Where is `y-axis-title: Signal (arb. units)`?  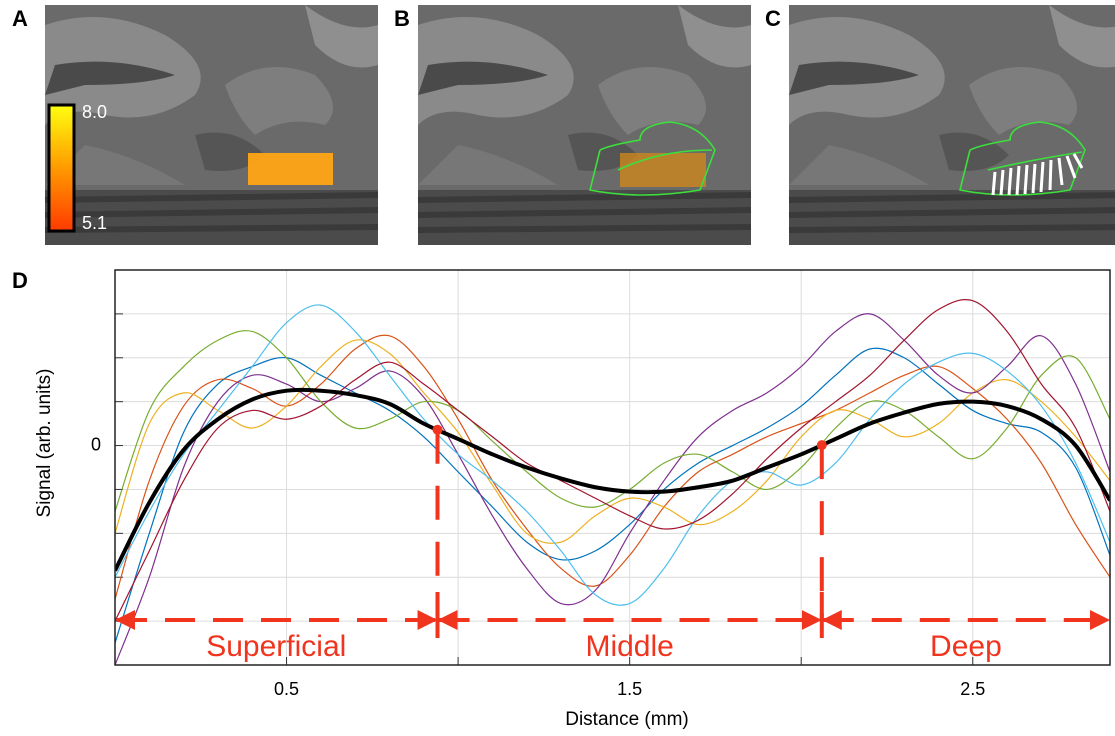
y-axis-title: Signal (arb. units) is located at coordinates (44, 443).